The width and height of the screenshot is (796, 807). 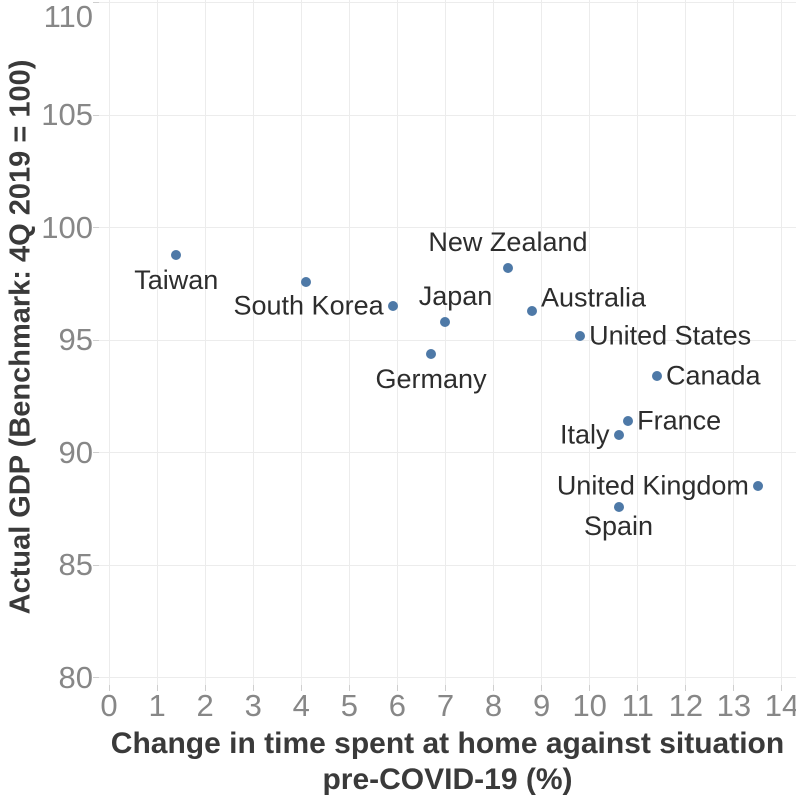 What do you see at coordinates (157, 705) in the screenshot?
I see `x-tick-label: 1` at bounding box center [157, 705].